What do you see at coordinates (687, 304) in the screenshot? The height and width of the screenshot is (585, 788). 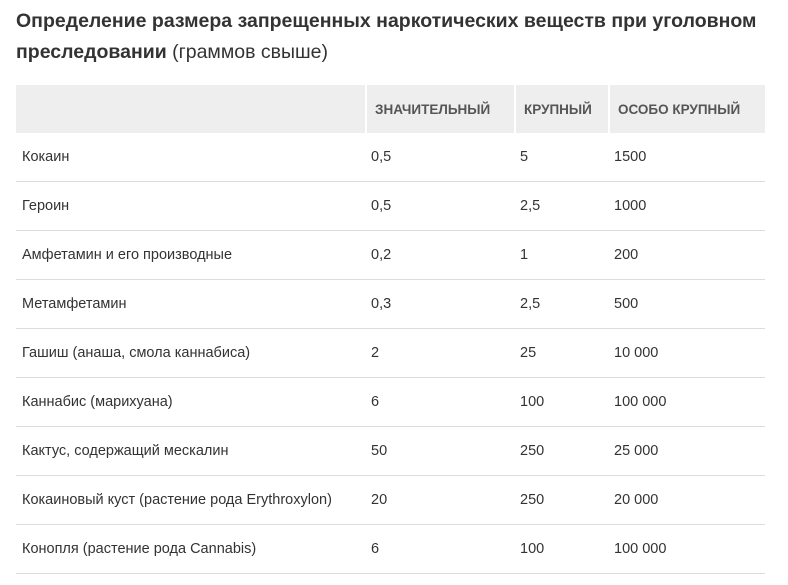 I see `especially-large-cell: 500` at bounding box center [687, 304].